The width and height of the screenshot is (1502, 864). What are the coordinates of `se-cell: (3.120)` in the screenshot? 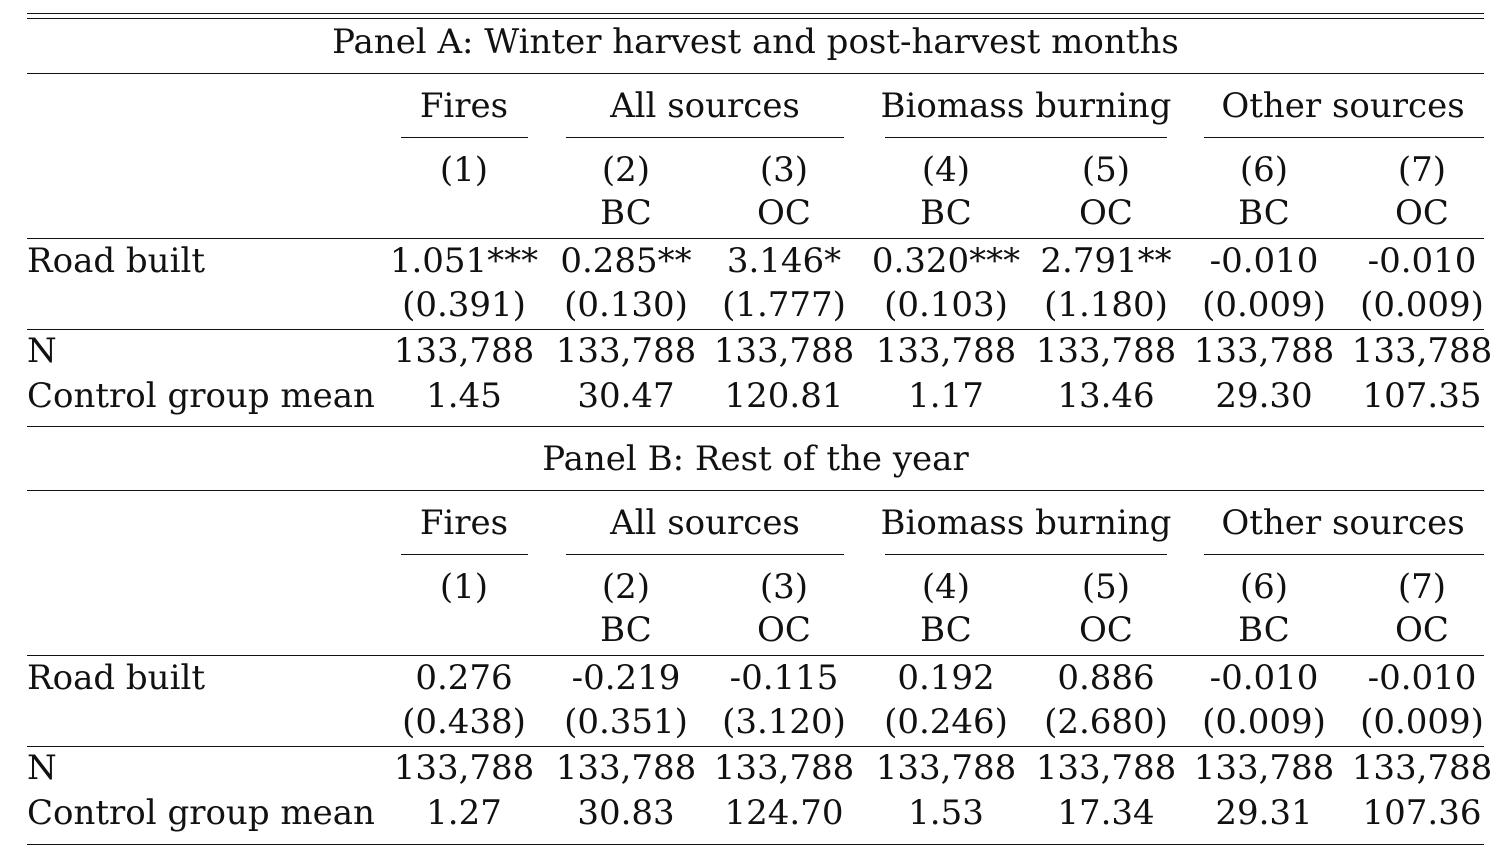 It's located at (784, 722).